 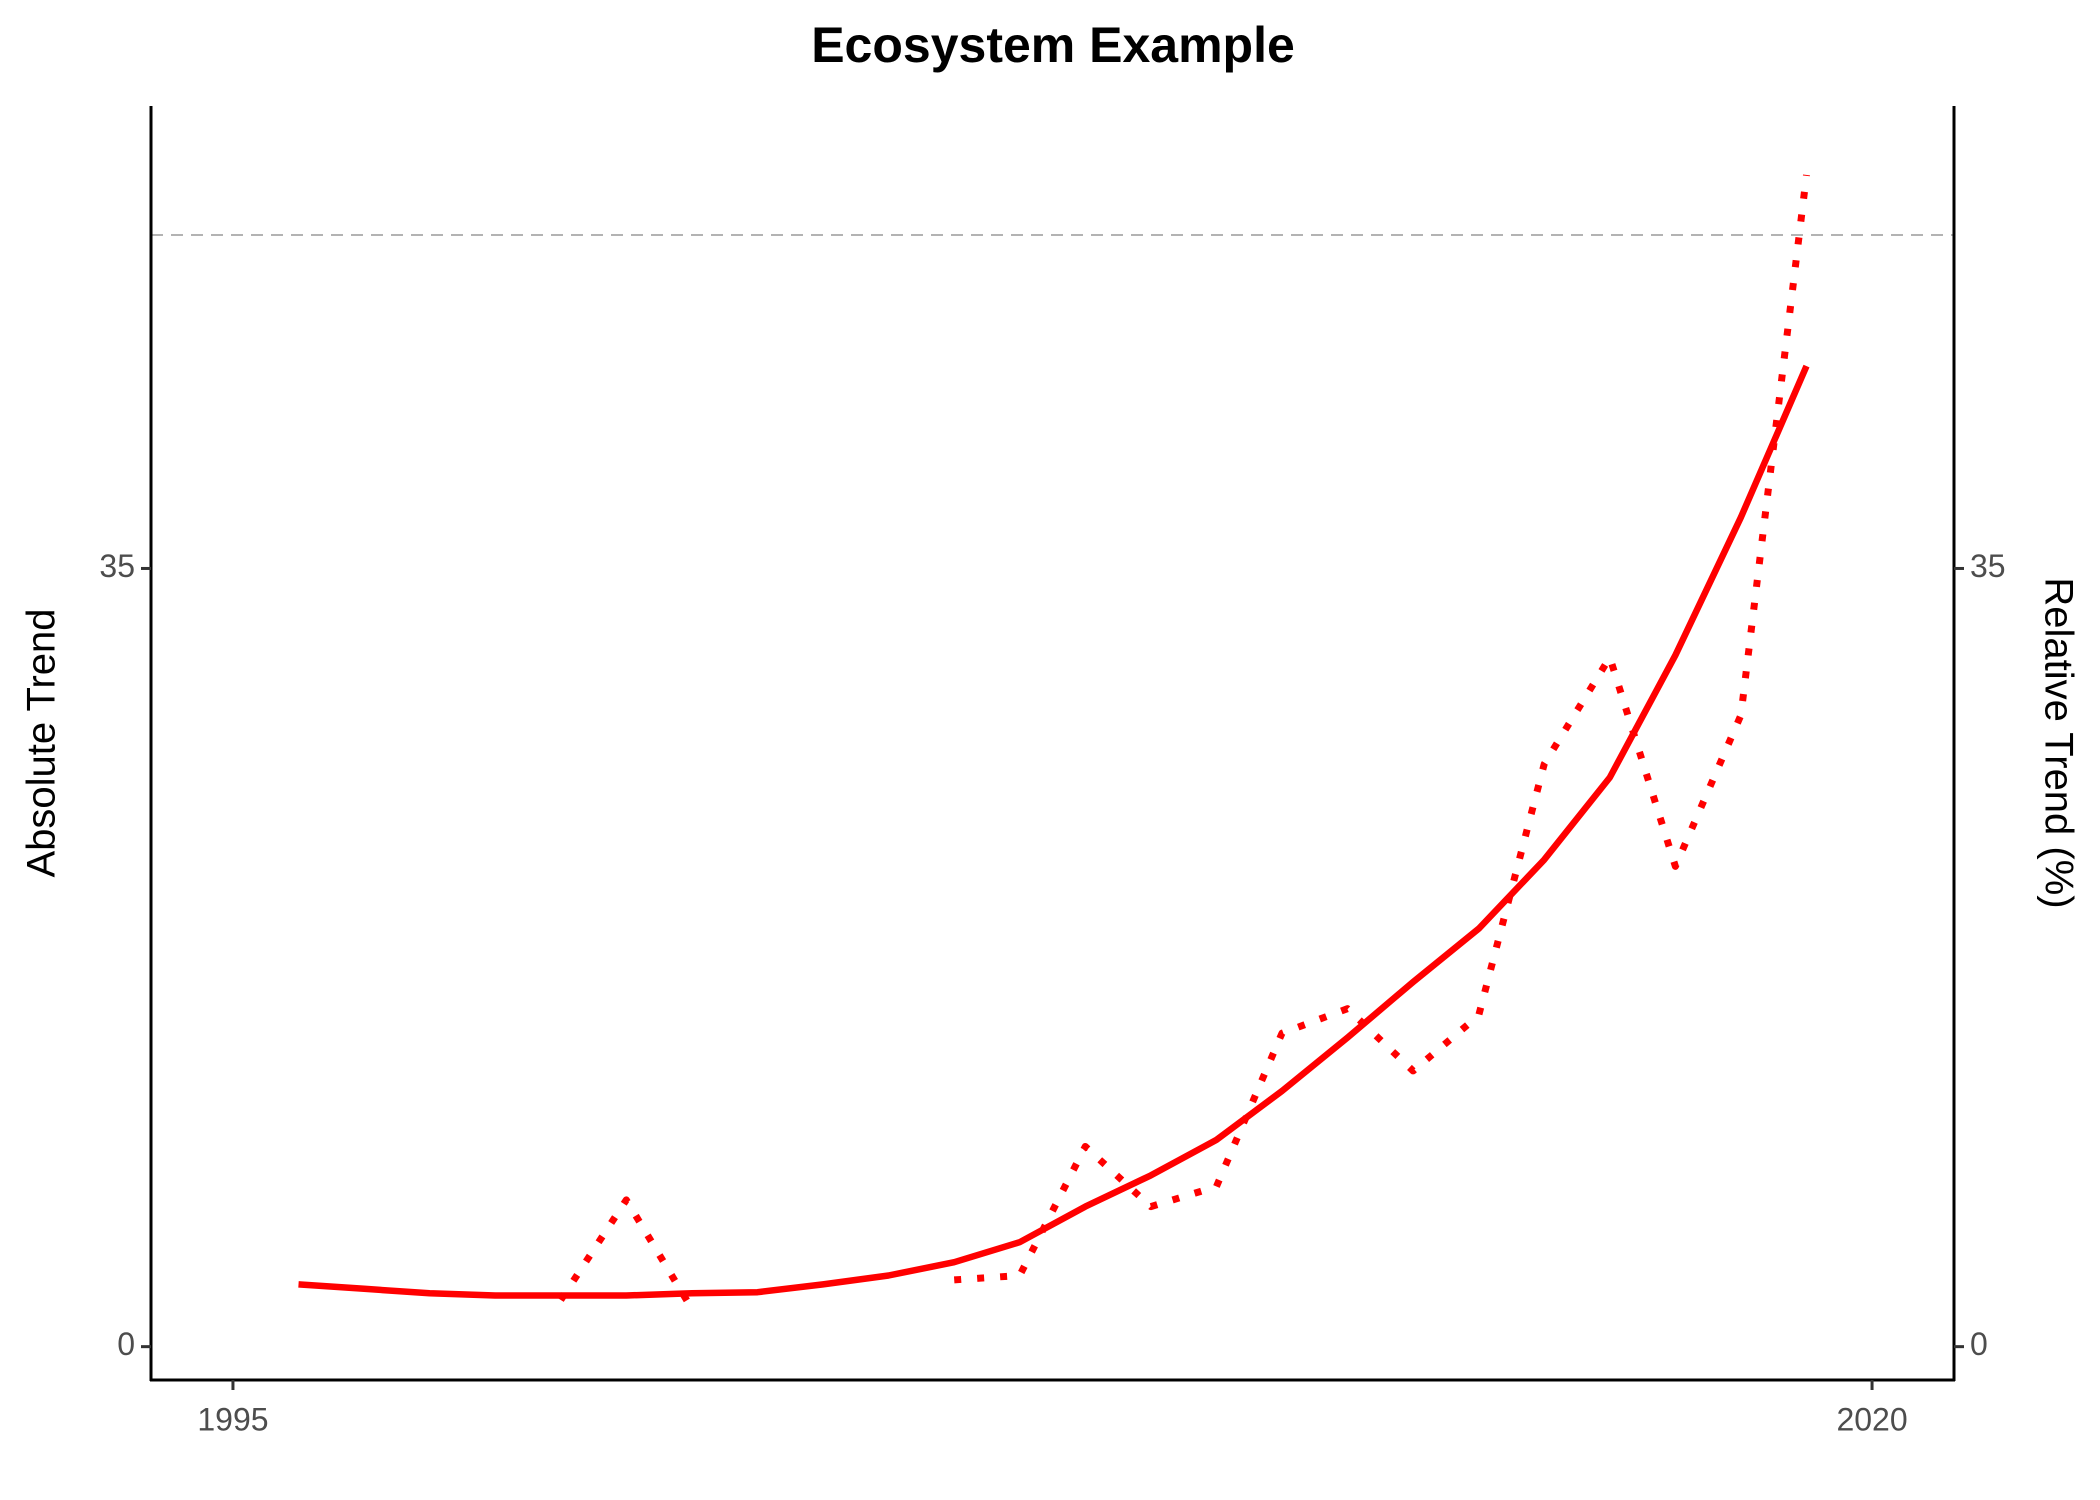 What do you see at coordinates (232, 1419) in the screenshot?
I see `x-tick-label: 1995` at bounding box center [232, 1419].